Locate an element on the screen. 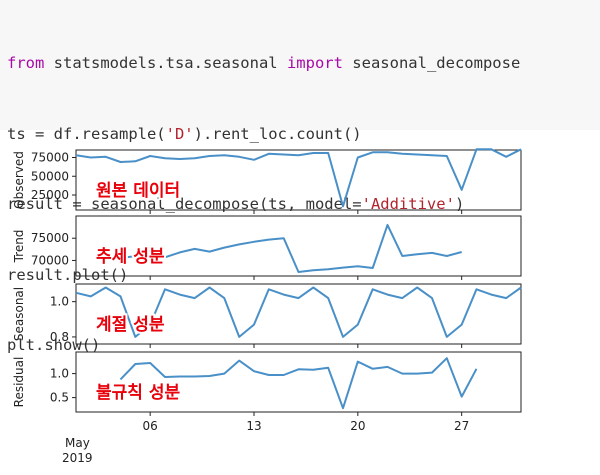  x-axis-month-label: May is located at coordinates (77, 443).